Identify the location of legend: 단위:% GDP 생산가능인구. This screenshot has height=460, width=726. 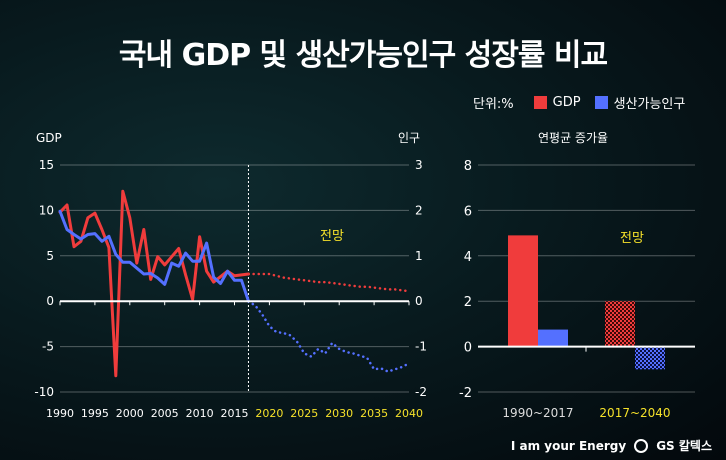
(579, 102).